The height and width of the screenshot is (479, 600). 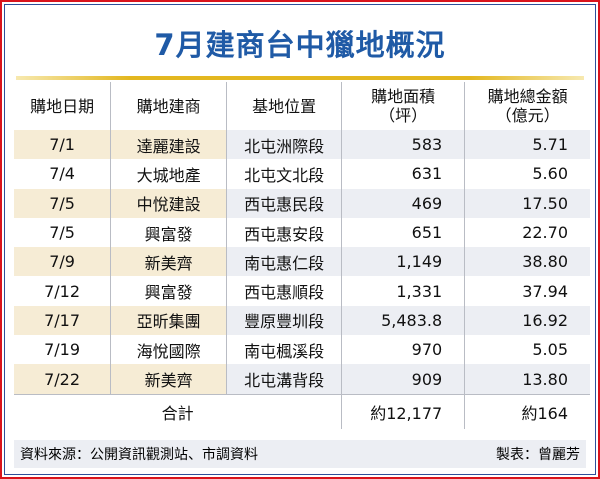 I want to click on footer: 資料來源：公開資訊觀測站、市調資料 製表：曾麗芳, so click(x=300, y=454).